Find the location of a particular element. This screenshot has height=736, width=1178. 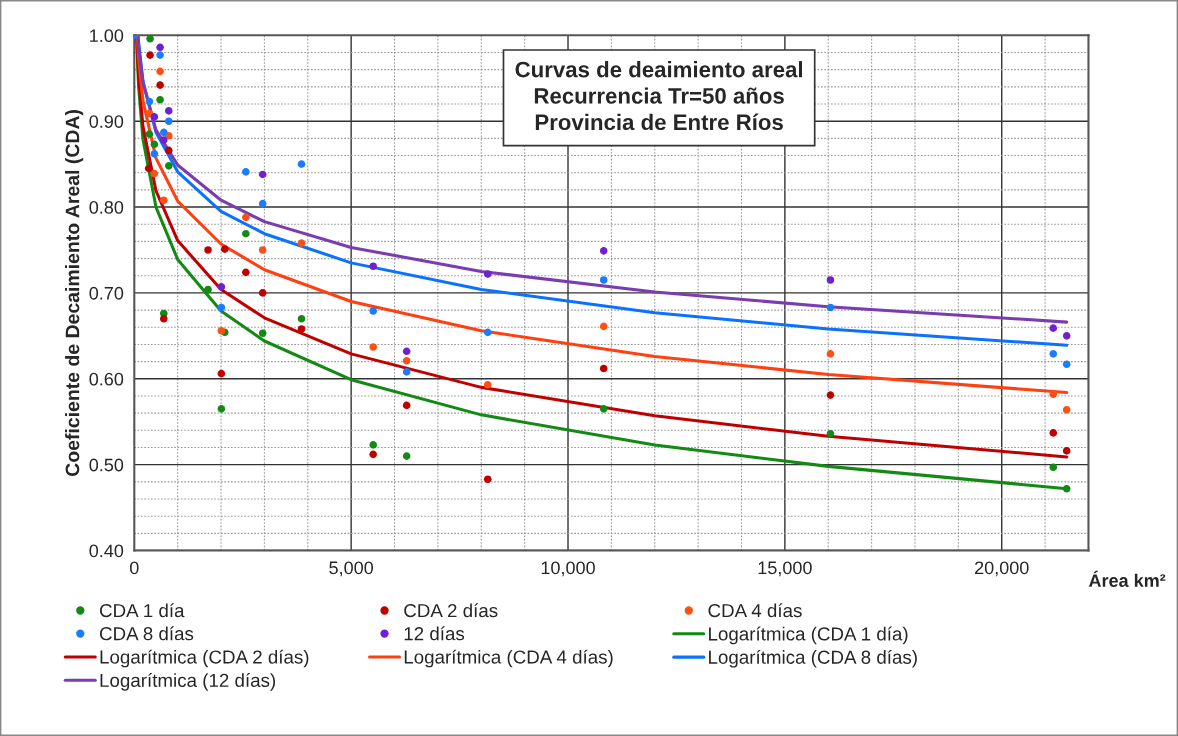

legend-label: Logarítmica (CDA 8 días) is located at coordinates (813, 658).